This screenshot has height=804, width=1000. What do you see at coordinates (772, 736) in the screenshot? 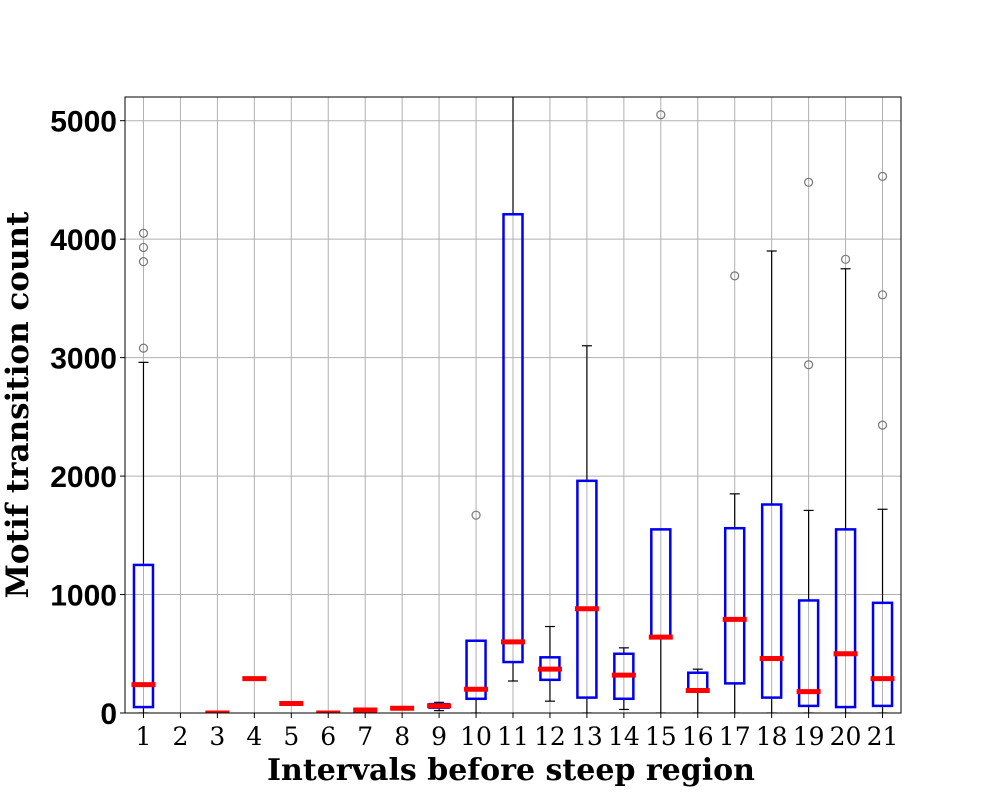
I see `x-tick-label: 18` at bounding box center [772, 736].